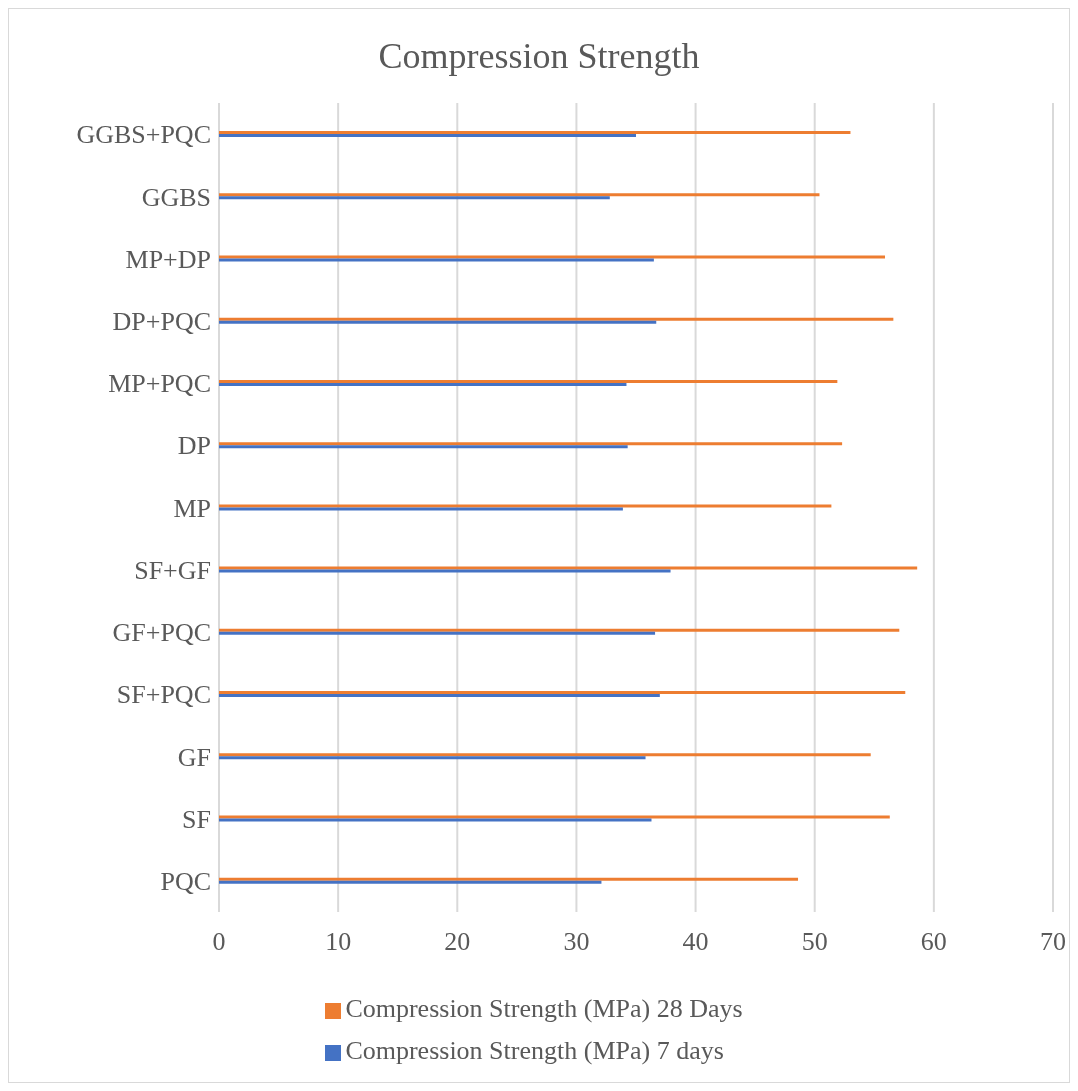  Describe the element at coordinates (933, 942) in the screenshot. I see `x-tick-label: 60` at that location.